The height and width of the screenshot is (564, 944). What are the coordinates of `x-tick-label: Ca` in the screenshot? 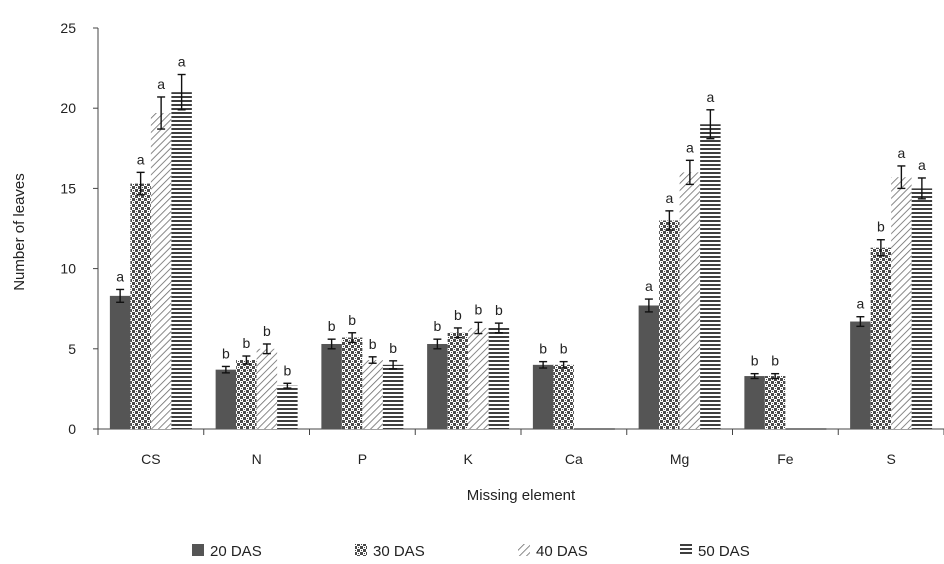 It's located at (574, 459).